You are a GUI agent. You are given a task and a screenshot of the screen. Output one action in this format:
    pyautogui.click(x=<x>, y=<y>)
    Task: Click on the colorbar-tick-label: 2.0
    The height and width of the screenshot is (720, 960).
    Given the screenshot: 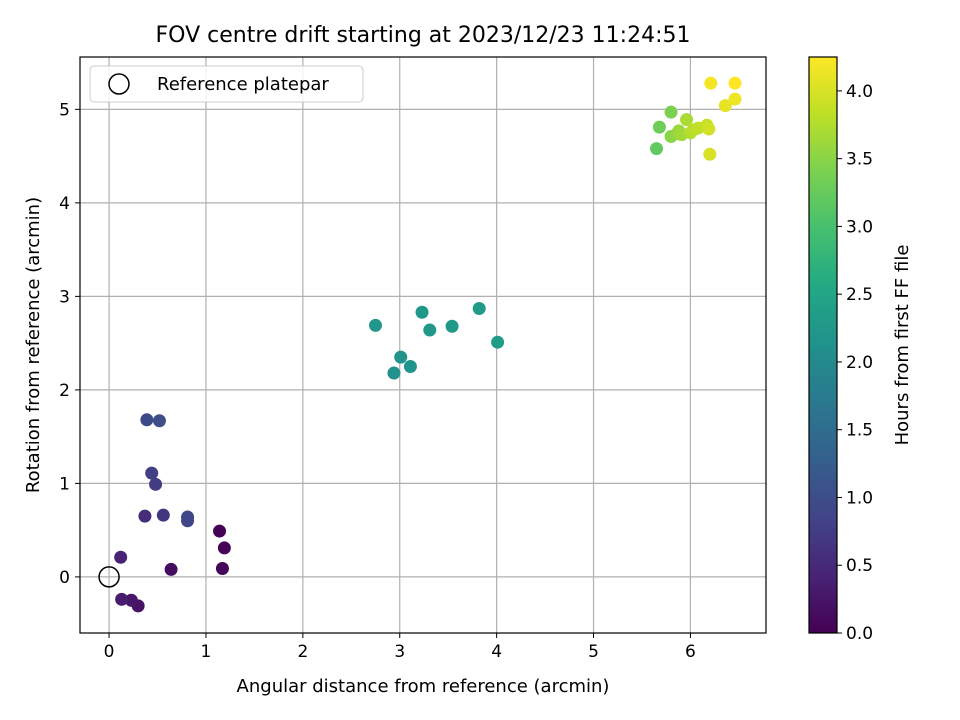 What is the action you would take?
    pyautogui.click(x=859, y=363)
    